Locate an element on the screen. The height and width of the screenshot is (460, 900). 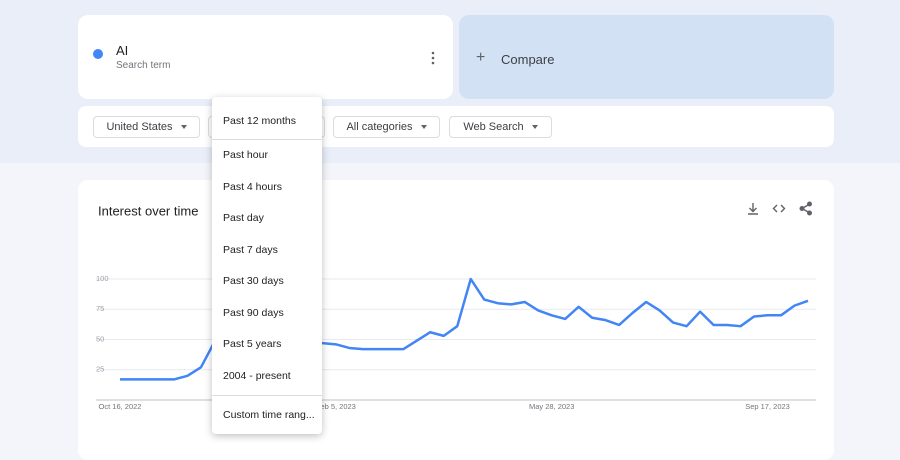
term-subtitle: Search term is located at coordinates (143, 65).